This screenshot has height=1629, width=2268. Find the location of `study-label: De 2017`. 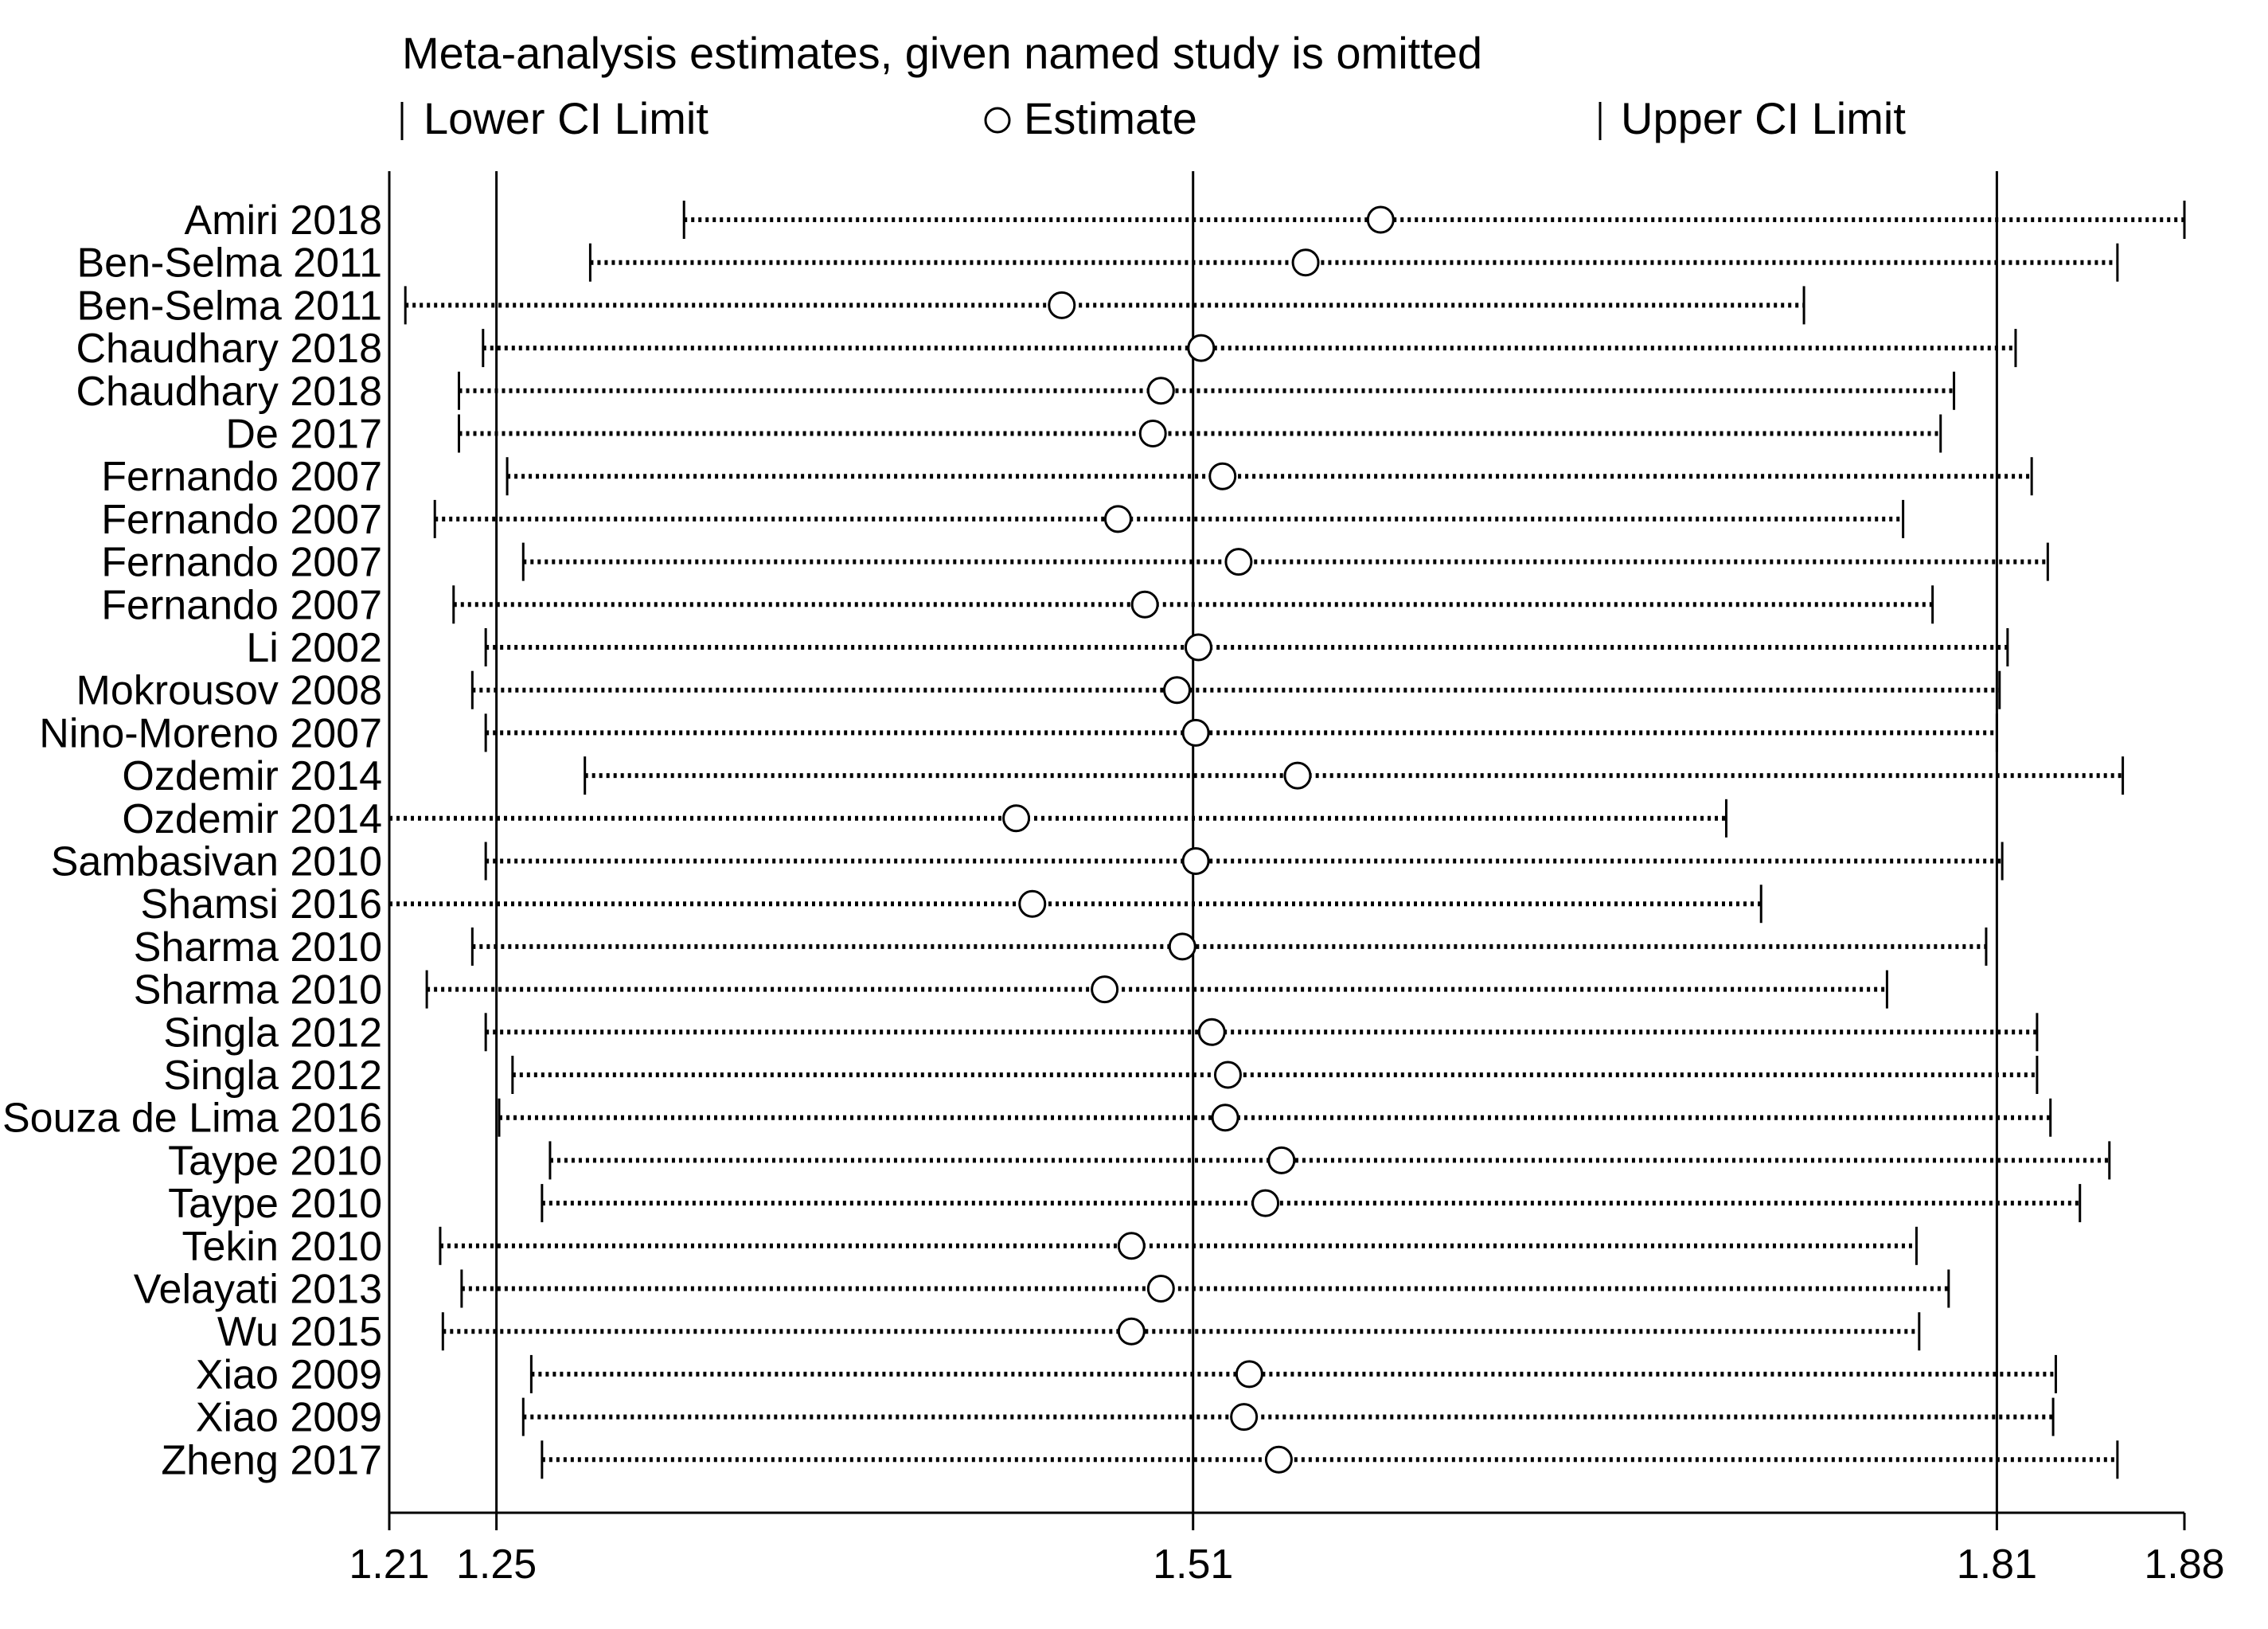

study-label: De 2017 is located at coordinates (303, 435).